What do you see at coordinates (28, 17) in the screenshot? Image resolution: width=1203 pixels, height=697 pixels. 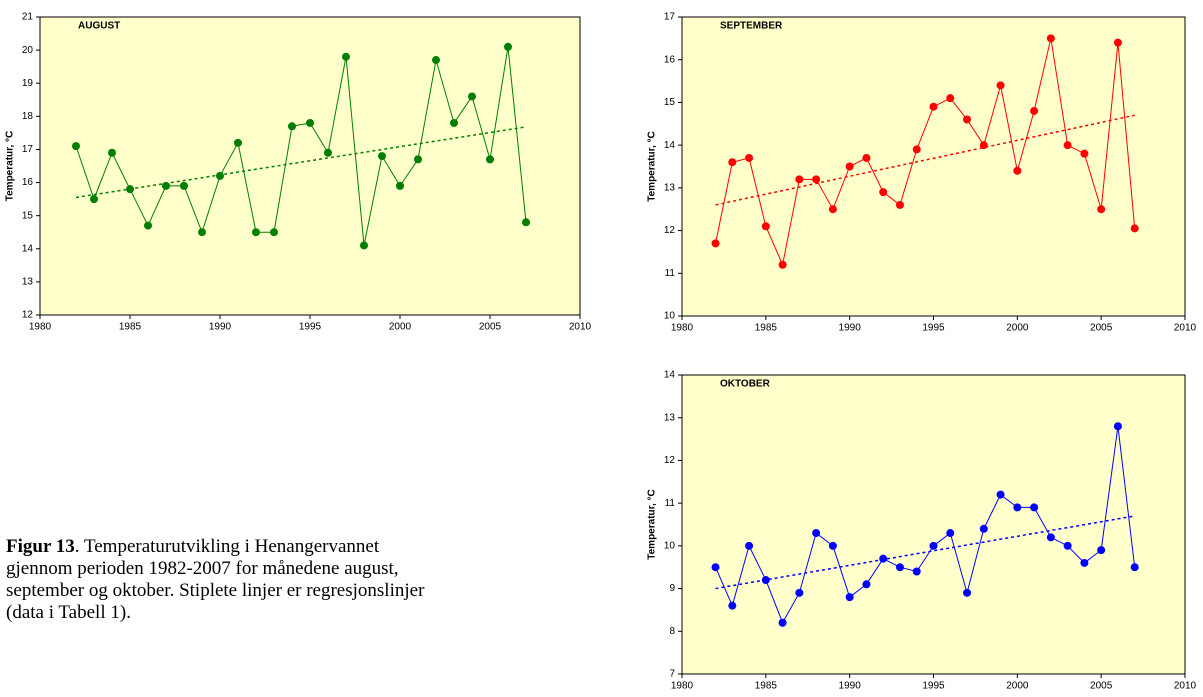 I see `y-tick-label: 21` at bounding box center [28, 17].